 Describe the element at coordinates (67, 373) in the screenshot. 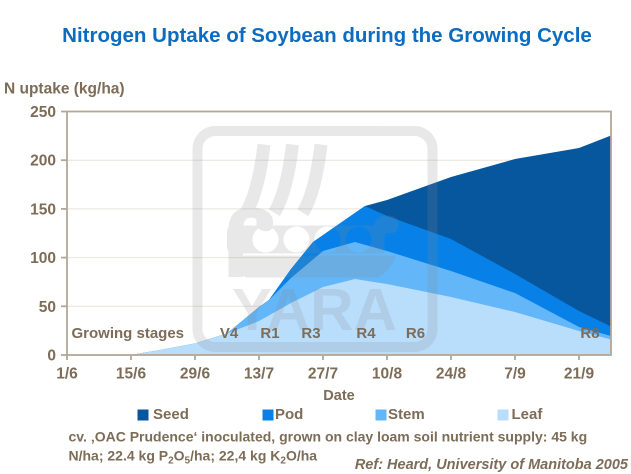

I see `svg-text: 1/6` at that location.